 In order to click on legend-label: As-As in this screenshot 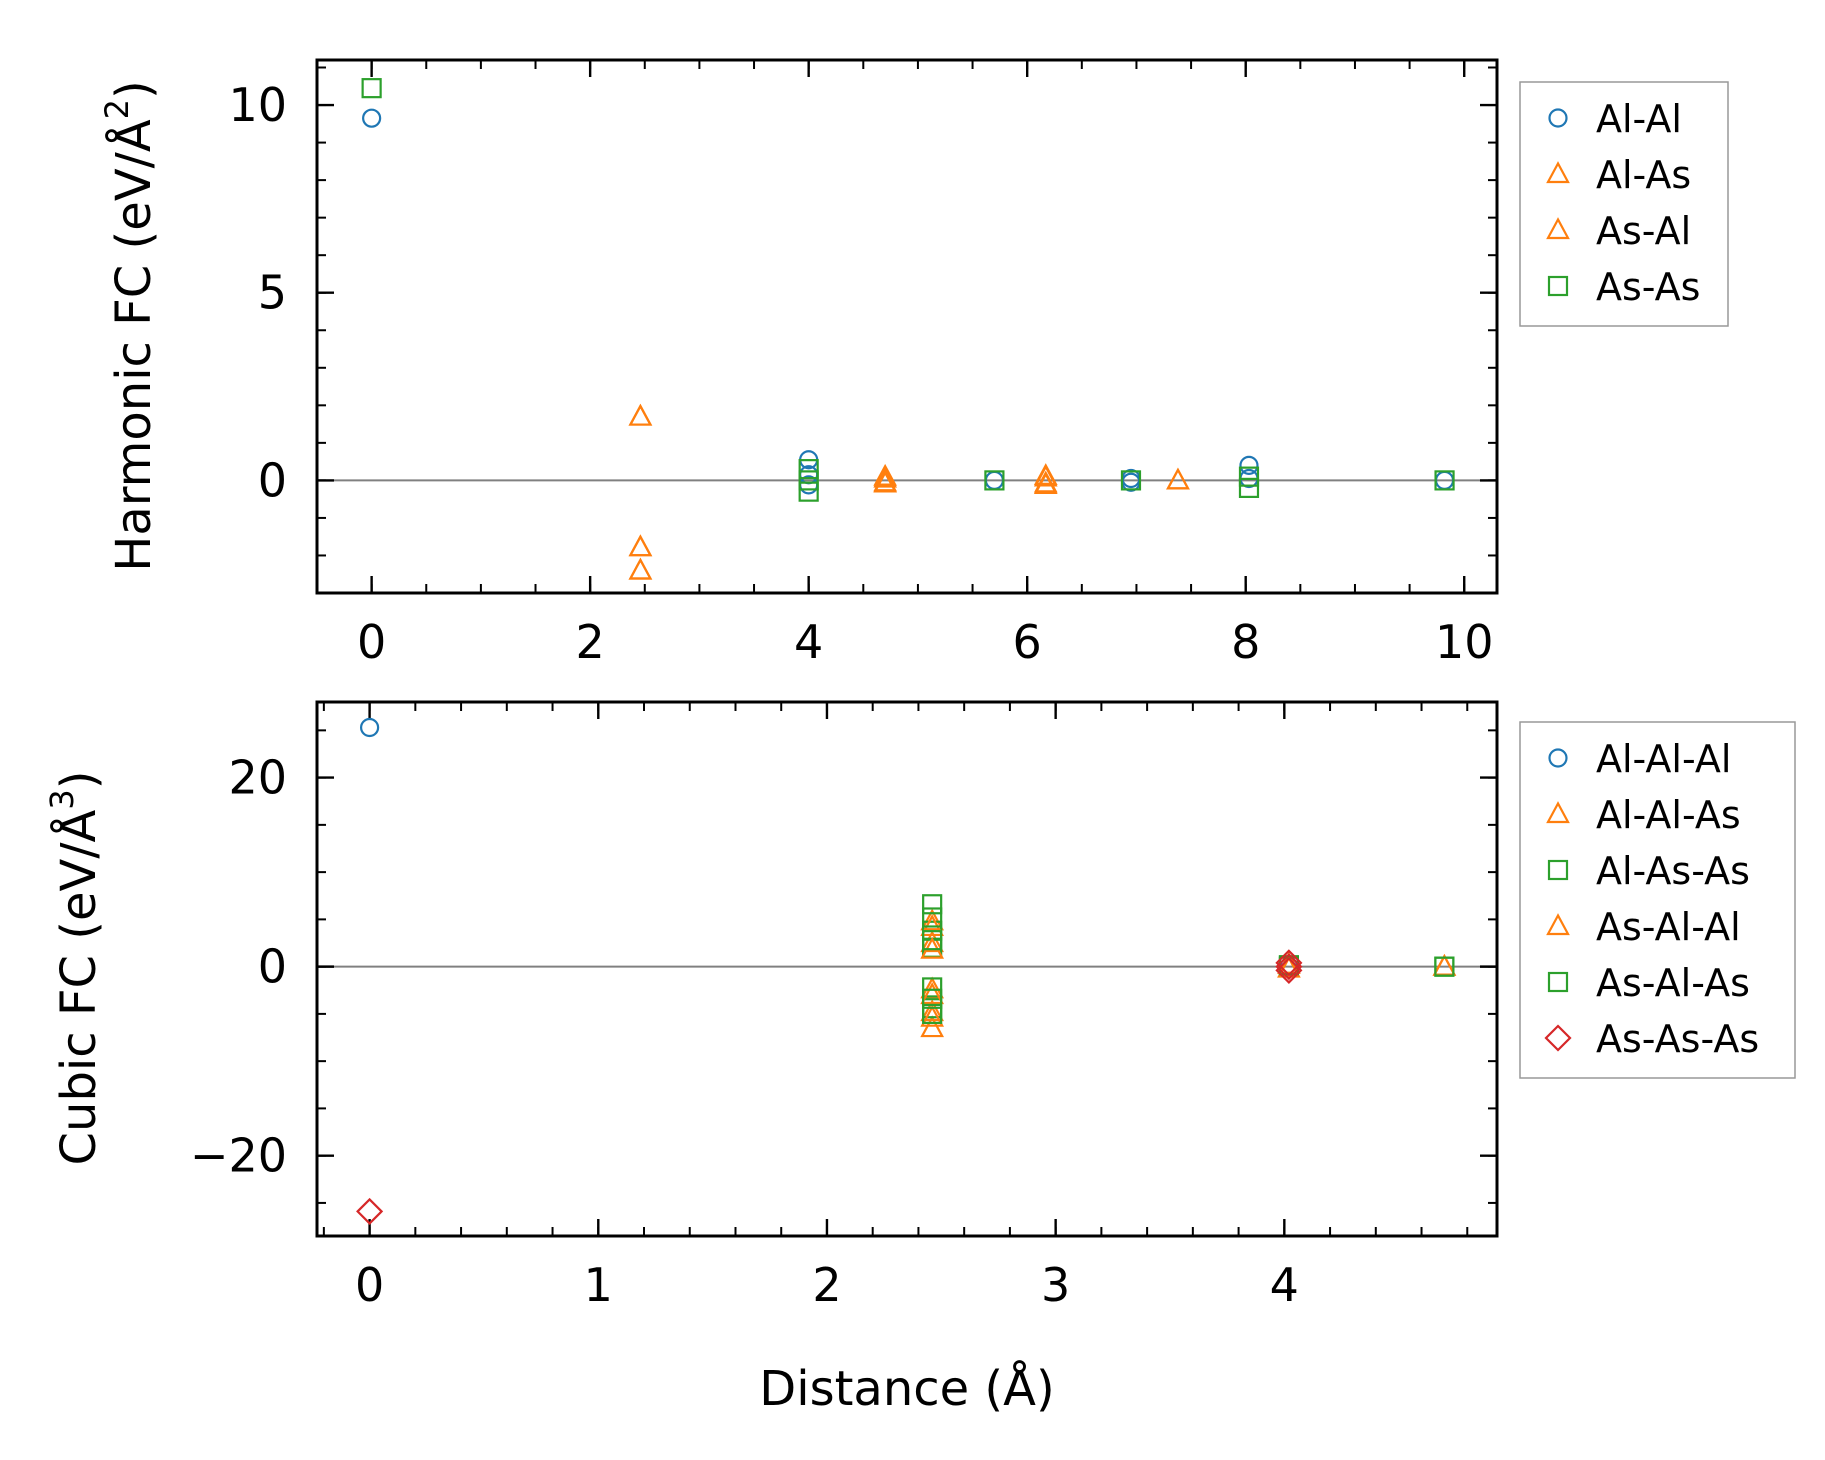, I will do `click(1648, 287)`.